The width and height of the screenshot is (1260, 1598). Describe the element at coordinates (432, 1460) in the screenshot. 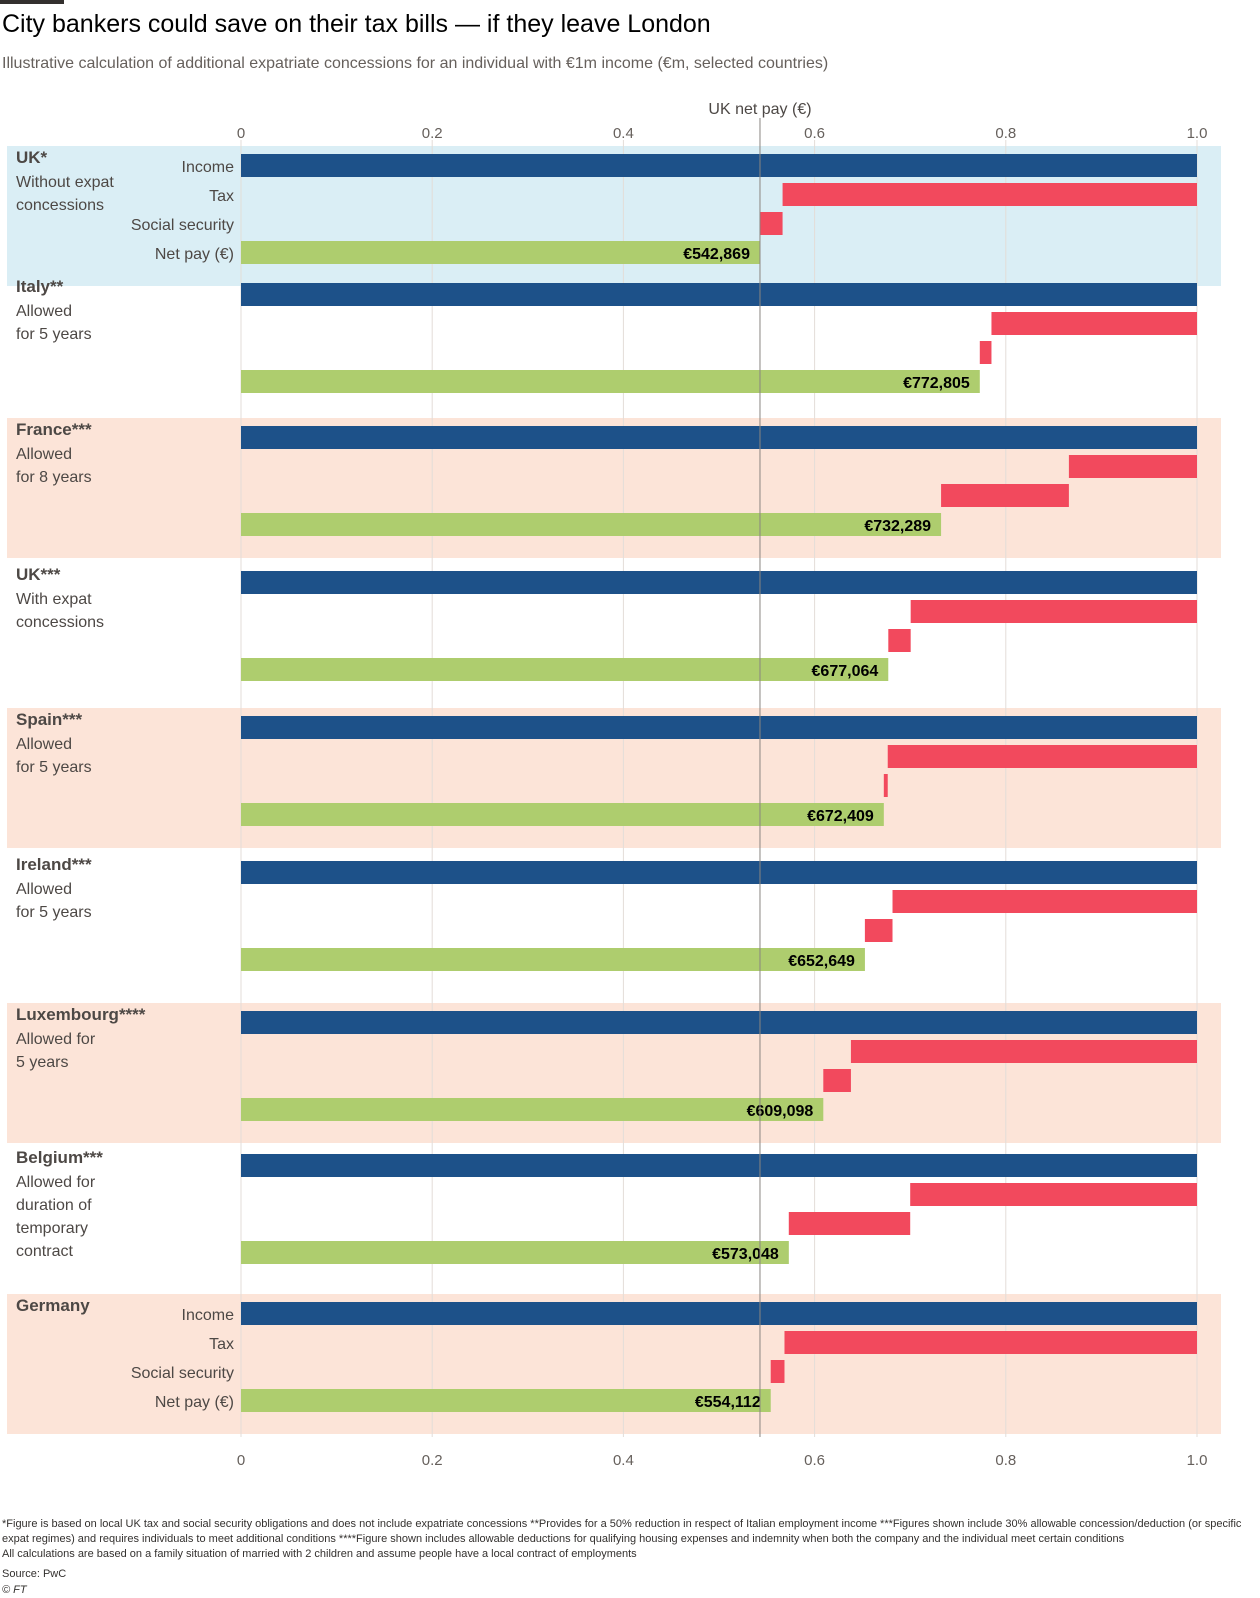

I see `x-tick-label-bottom: 0.2` at that location.